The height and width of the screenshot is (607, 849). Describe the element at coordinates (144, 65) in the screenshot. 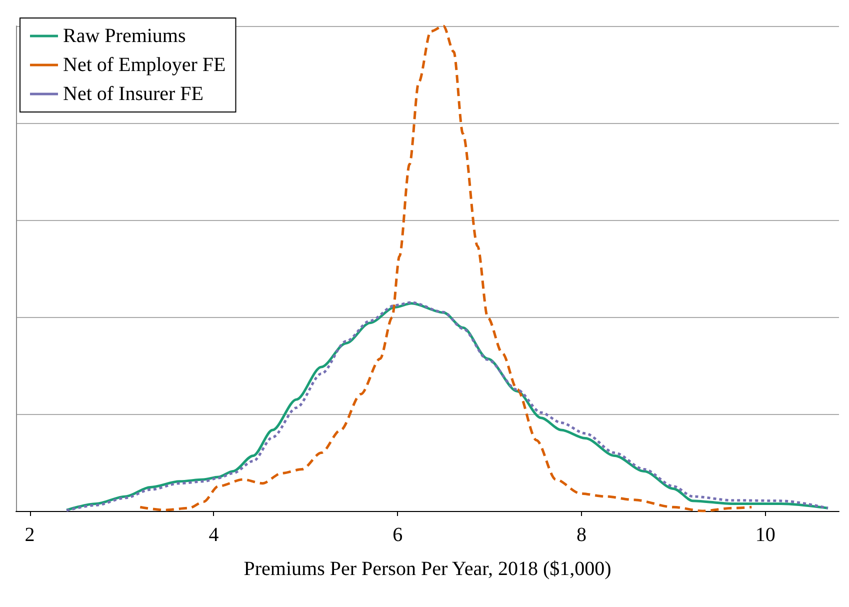

I see `legend-label: Net of Employer FE` at that location.